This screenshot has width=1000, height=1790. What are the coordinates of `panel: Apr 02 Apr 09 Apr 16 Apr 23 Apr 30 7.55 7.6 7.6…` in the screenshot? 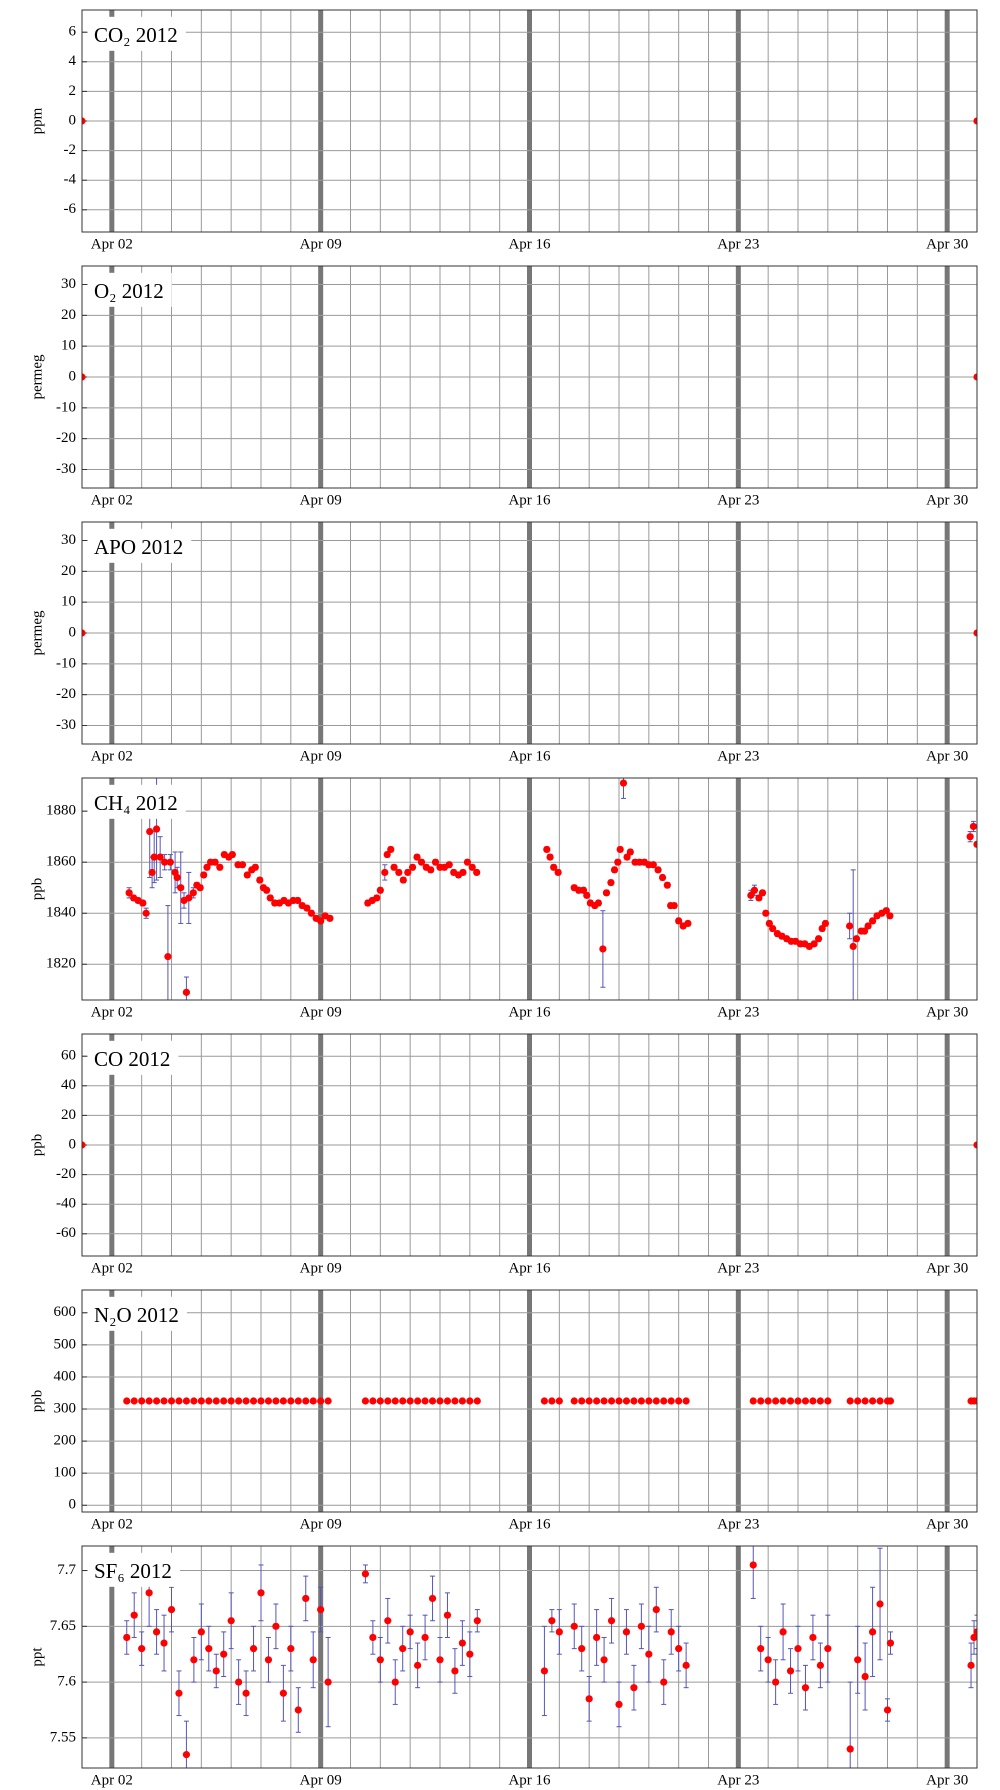 It's located at (503, 1666).